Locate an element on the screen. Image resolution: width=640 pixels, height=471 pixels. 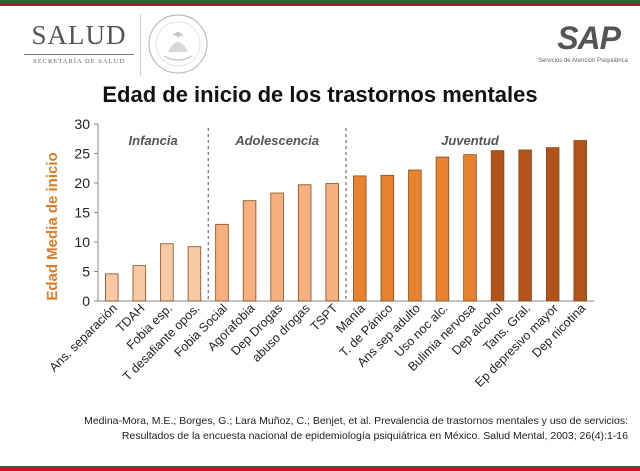
bottom-red-band is located at coordinates (320, 469).